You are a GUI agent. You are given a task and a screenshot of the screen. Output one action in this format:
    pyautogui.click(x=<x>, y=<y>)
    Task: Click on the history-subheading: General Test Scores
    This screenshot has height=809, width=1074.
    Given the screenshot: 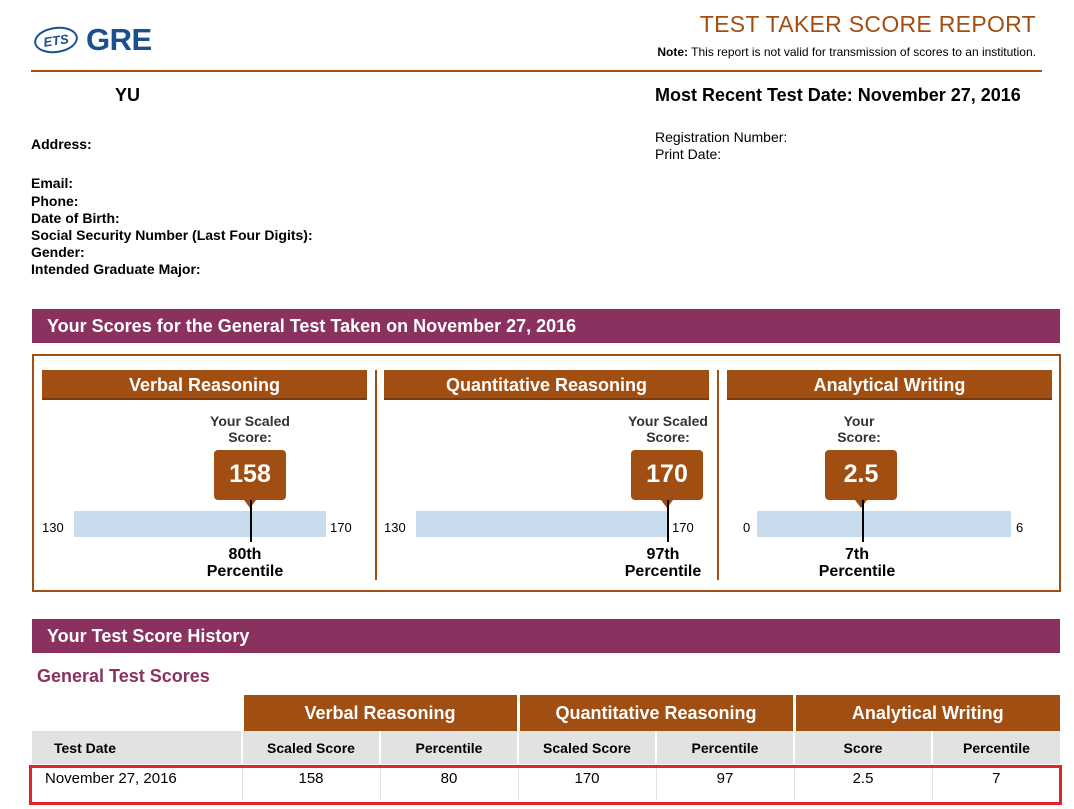 What is the action you would take?
    pyautogui.click(x=123, y=676)
    